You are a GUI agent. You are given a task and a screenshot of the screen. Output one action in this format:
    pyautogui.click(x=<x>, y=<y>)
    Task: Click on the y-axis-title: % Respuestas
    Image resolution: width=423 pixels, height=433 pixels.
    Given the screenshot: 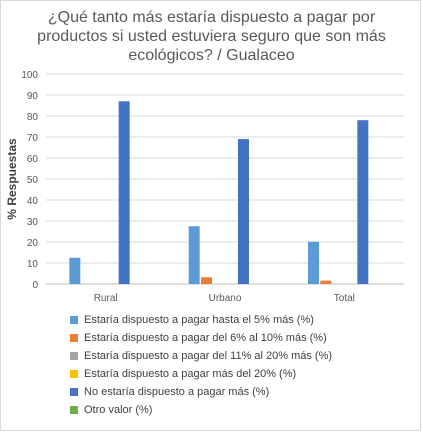 What is the action you would take?
    pyautogui.click(x=12, y=179)
    